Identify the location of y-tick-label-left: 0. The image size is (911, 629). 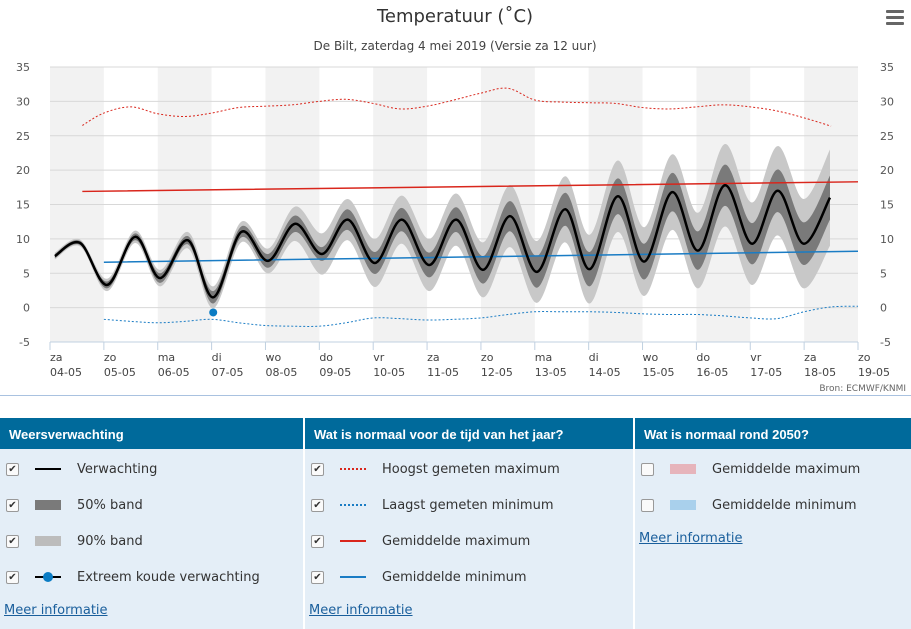
(26, 308).